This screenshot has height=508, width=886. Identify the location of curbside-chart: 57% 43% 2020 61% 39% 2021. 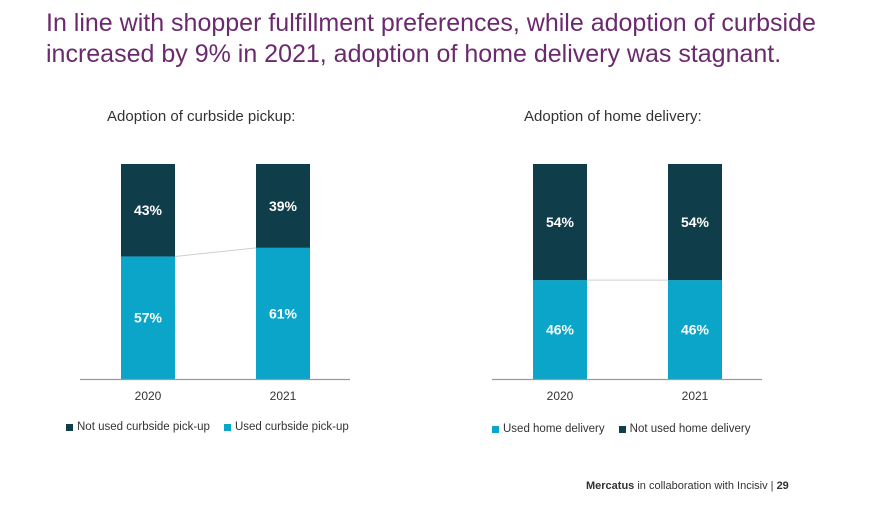
(215, 283).